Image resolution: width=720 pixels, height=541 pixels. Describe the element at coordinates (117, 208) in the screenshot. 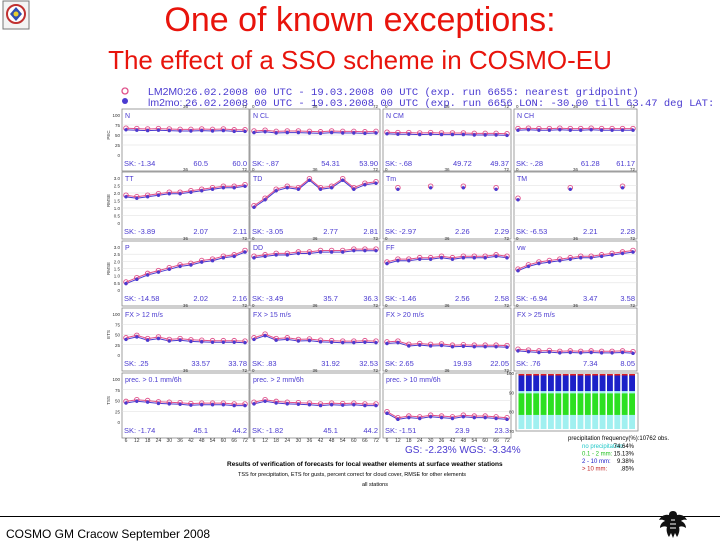

I see `y-tick-label: 1.0` at that location.